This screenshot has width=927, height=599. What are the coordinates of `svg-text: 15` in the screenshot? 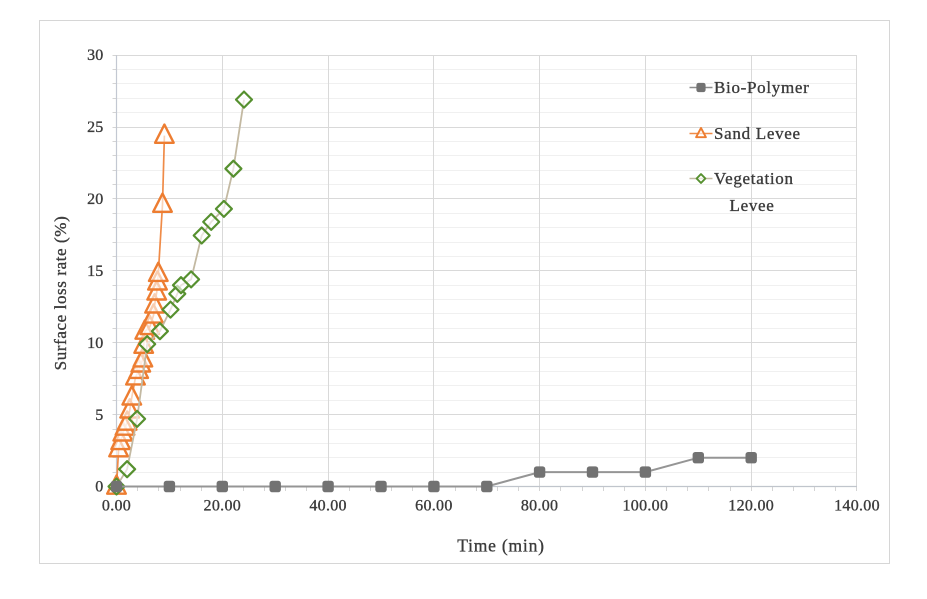 It's located at (95, 271).